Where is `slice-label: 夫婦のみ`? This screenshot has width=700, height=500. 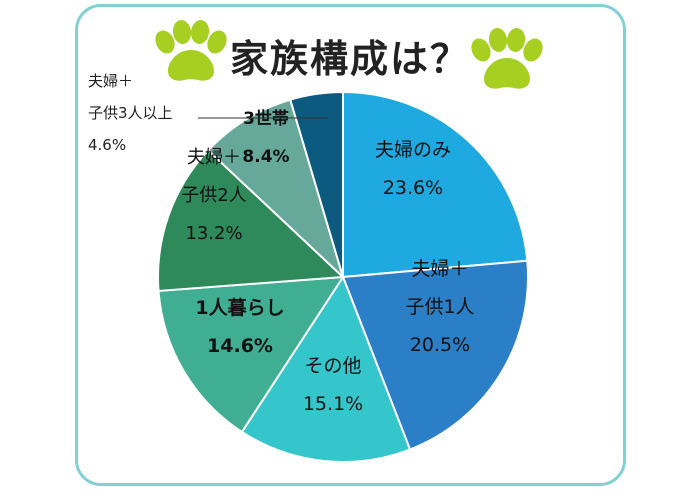
slice-label: 夫婦のみ is located at coordinates (413, 150).